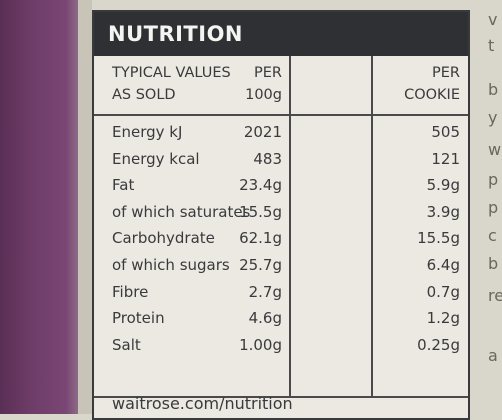 Image resolution: width=502 pixels, height=420 pixels. What do you see at coordinates (123, 185) in the screenshot?
I see `row-label: Fat` at bounding box center [123, 185].